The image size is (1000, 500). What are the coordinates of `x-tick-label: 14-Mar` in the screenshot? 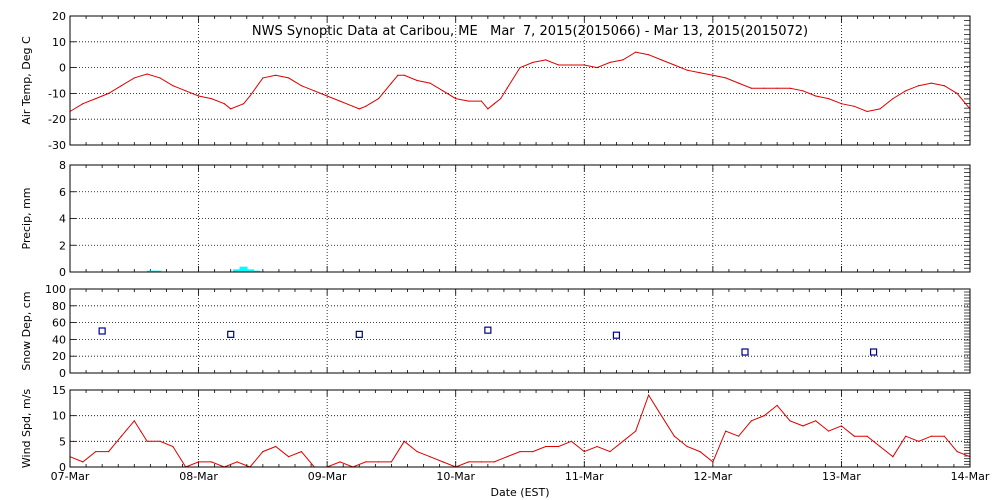 It's located at (970, 476).